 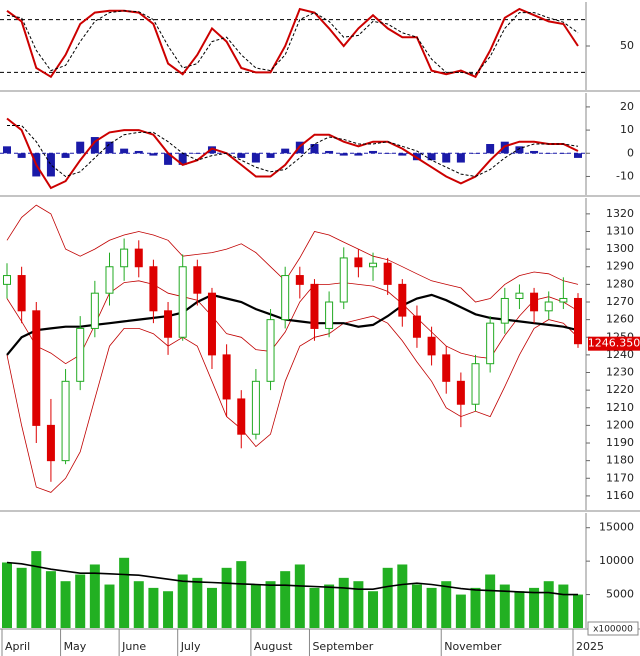 I want to click on y-tick-label: 1320, so click(x=620, y=213).